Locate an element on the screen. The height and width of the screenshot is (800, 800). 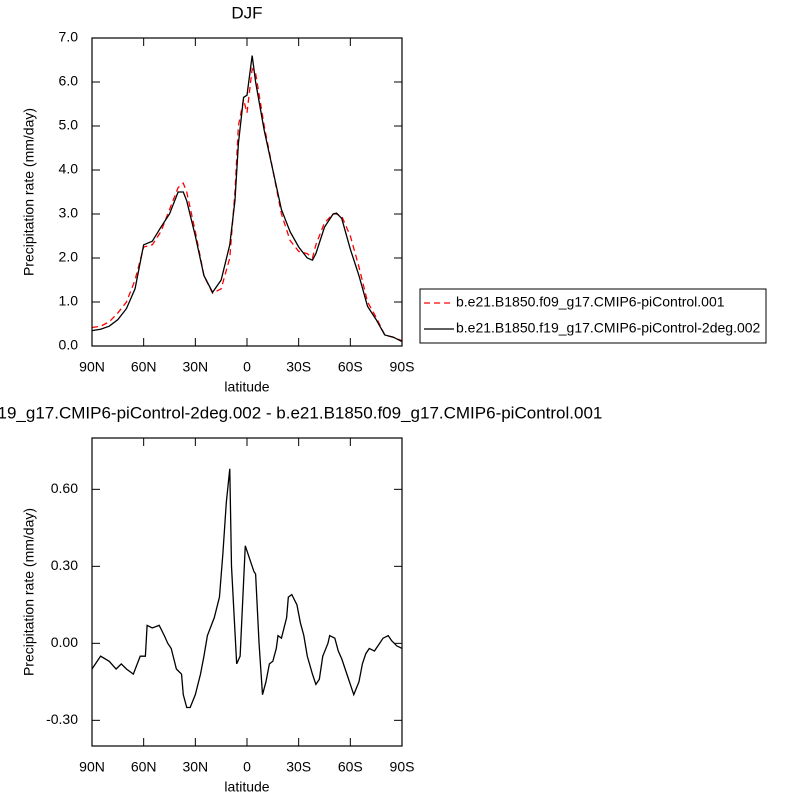
y-tick-label: 0.0 is located at coordinates (69, 345).